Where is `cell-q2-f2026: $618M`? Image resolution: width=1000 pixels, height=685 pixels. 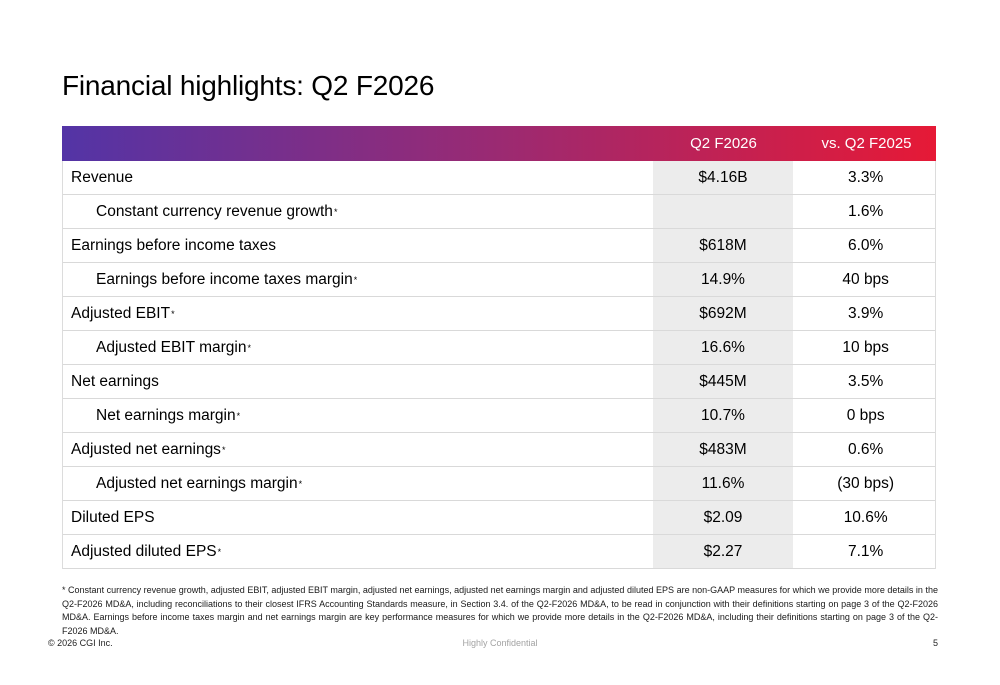
cell-q2-f2026: $618M is located at coordinates (723, 245).